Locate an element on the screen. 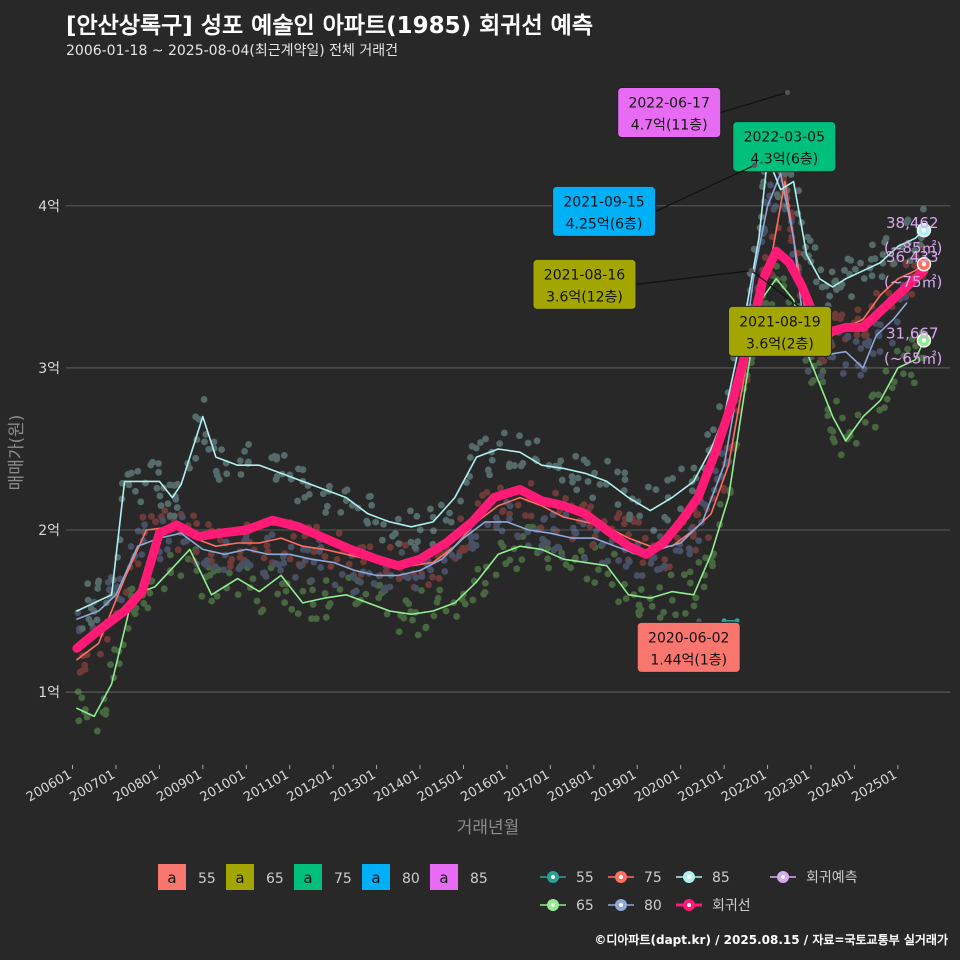 This screenshot has height=960, width=960. callout-date: 2021-08-19 is located at coordinates (779, 322).